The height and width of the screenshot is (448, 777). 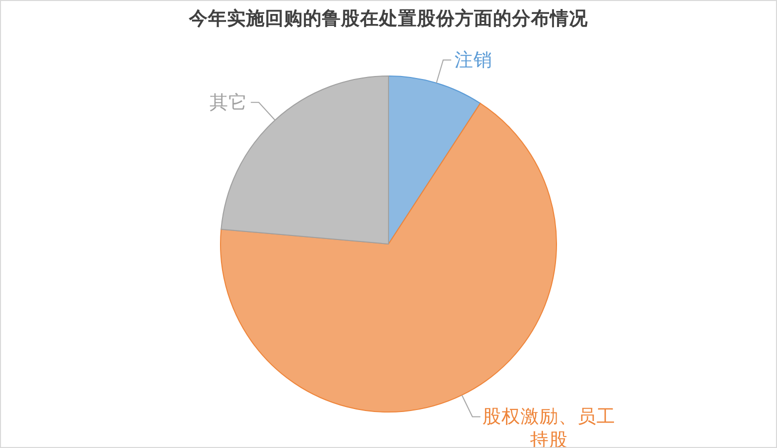 I want to click on slice-label: 其它, so click(x=228, y=102).